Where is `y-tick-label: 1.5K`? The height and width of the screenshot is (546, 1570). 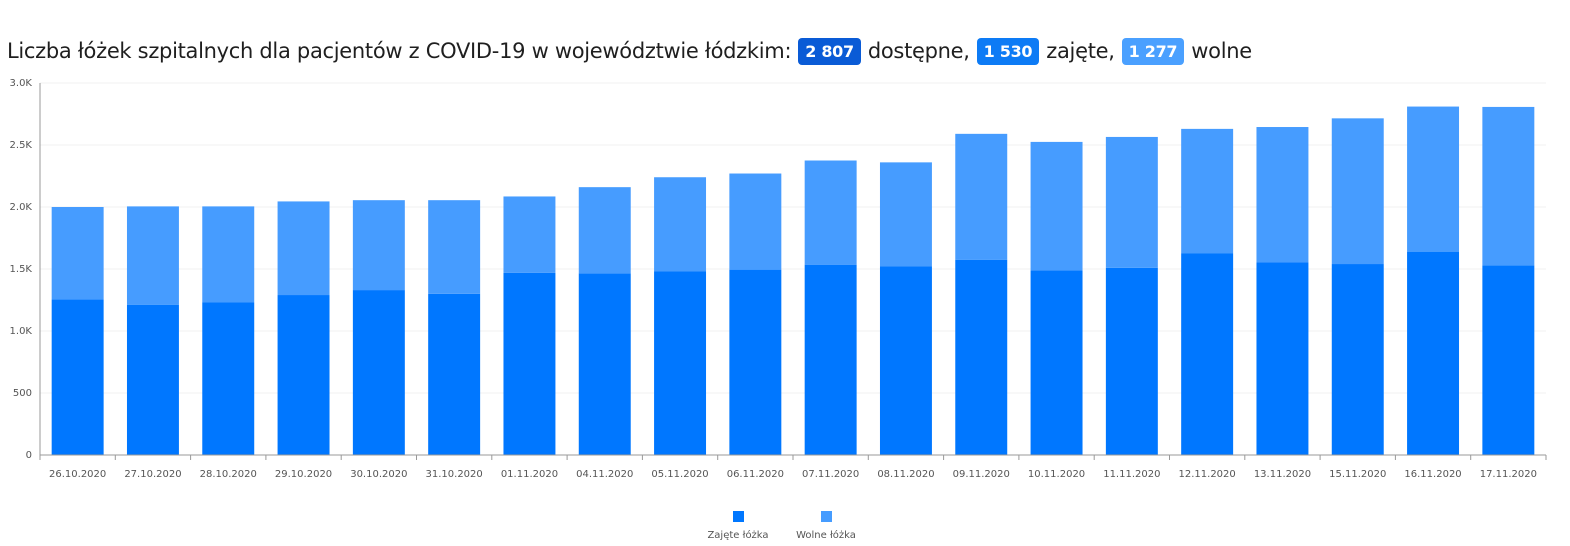 y-tick-label: 1.5K is located at coordinates (21, 269).